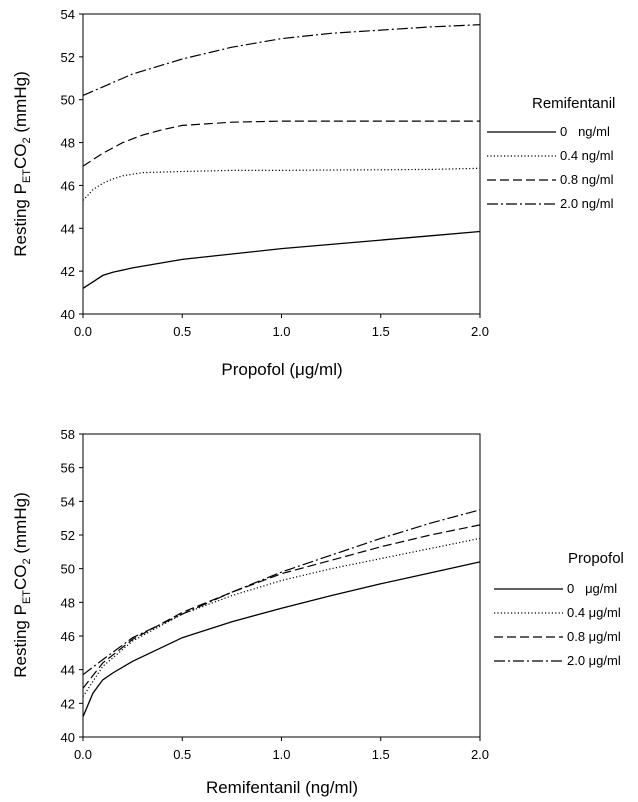  Describe the element at coordinates (585, 131) in the screenshot. I see `legend-label: 0 ng/ml` at that location.